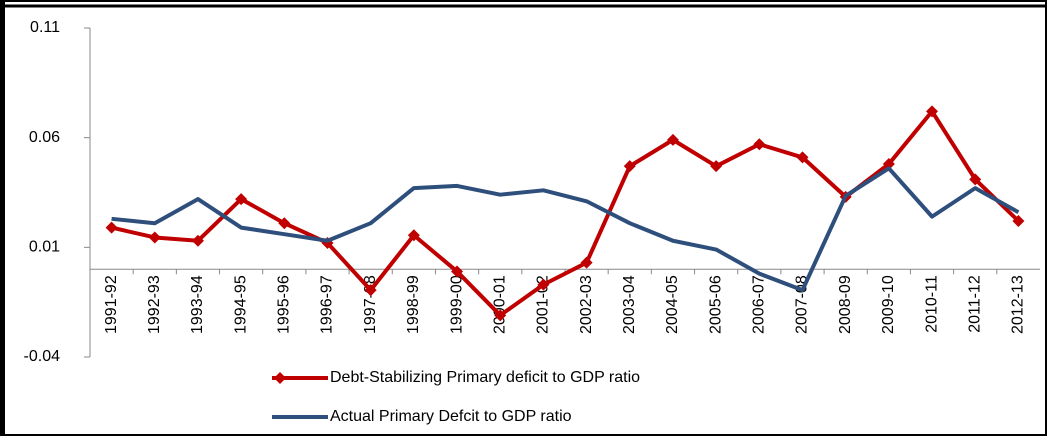  I want to click on x-tick-label: 2008-09, so click(845, 304).